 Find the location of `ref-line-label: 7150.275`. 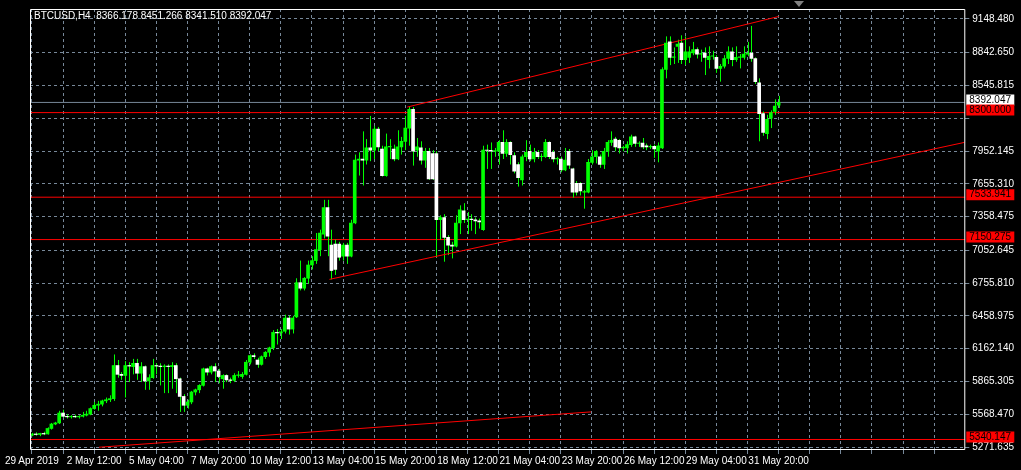

ref-line-label: 7150.275 is located at coordinates (990, 236).